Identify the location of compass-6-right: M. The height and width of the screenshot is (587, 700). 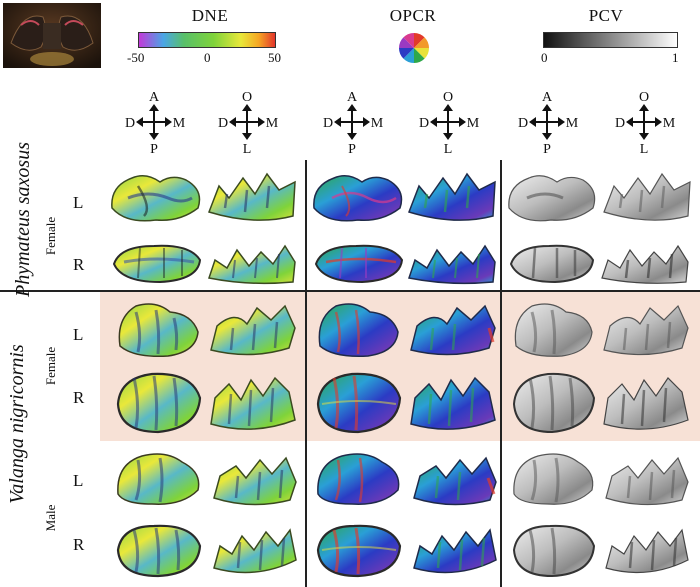
(669, 123).